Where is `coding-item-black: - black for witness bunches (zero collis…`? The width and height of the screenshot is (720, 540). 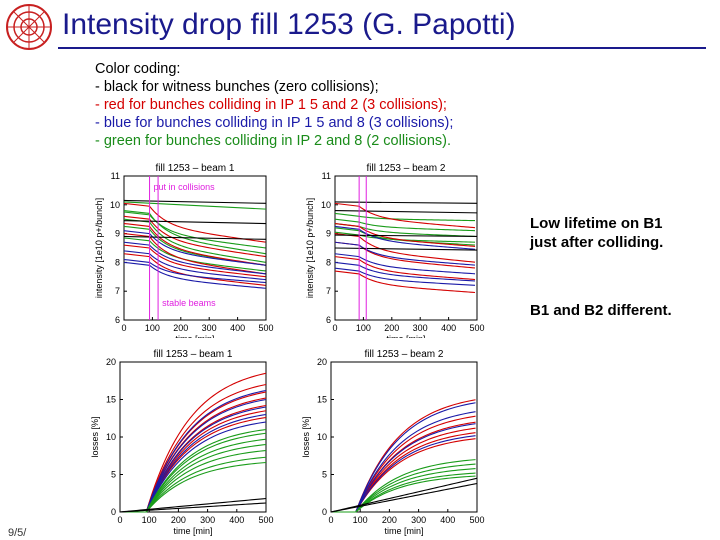
coding-item-black: - black for witness bunches (zero collis… is located at coordinates (237, 87).